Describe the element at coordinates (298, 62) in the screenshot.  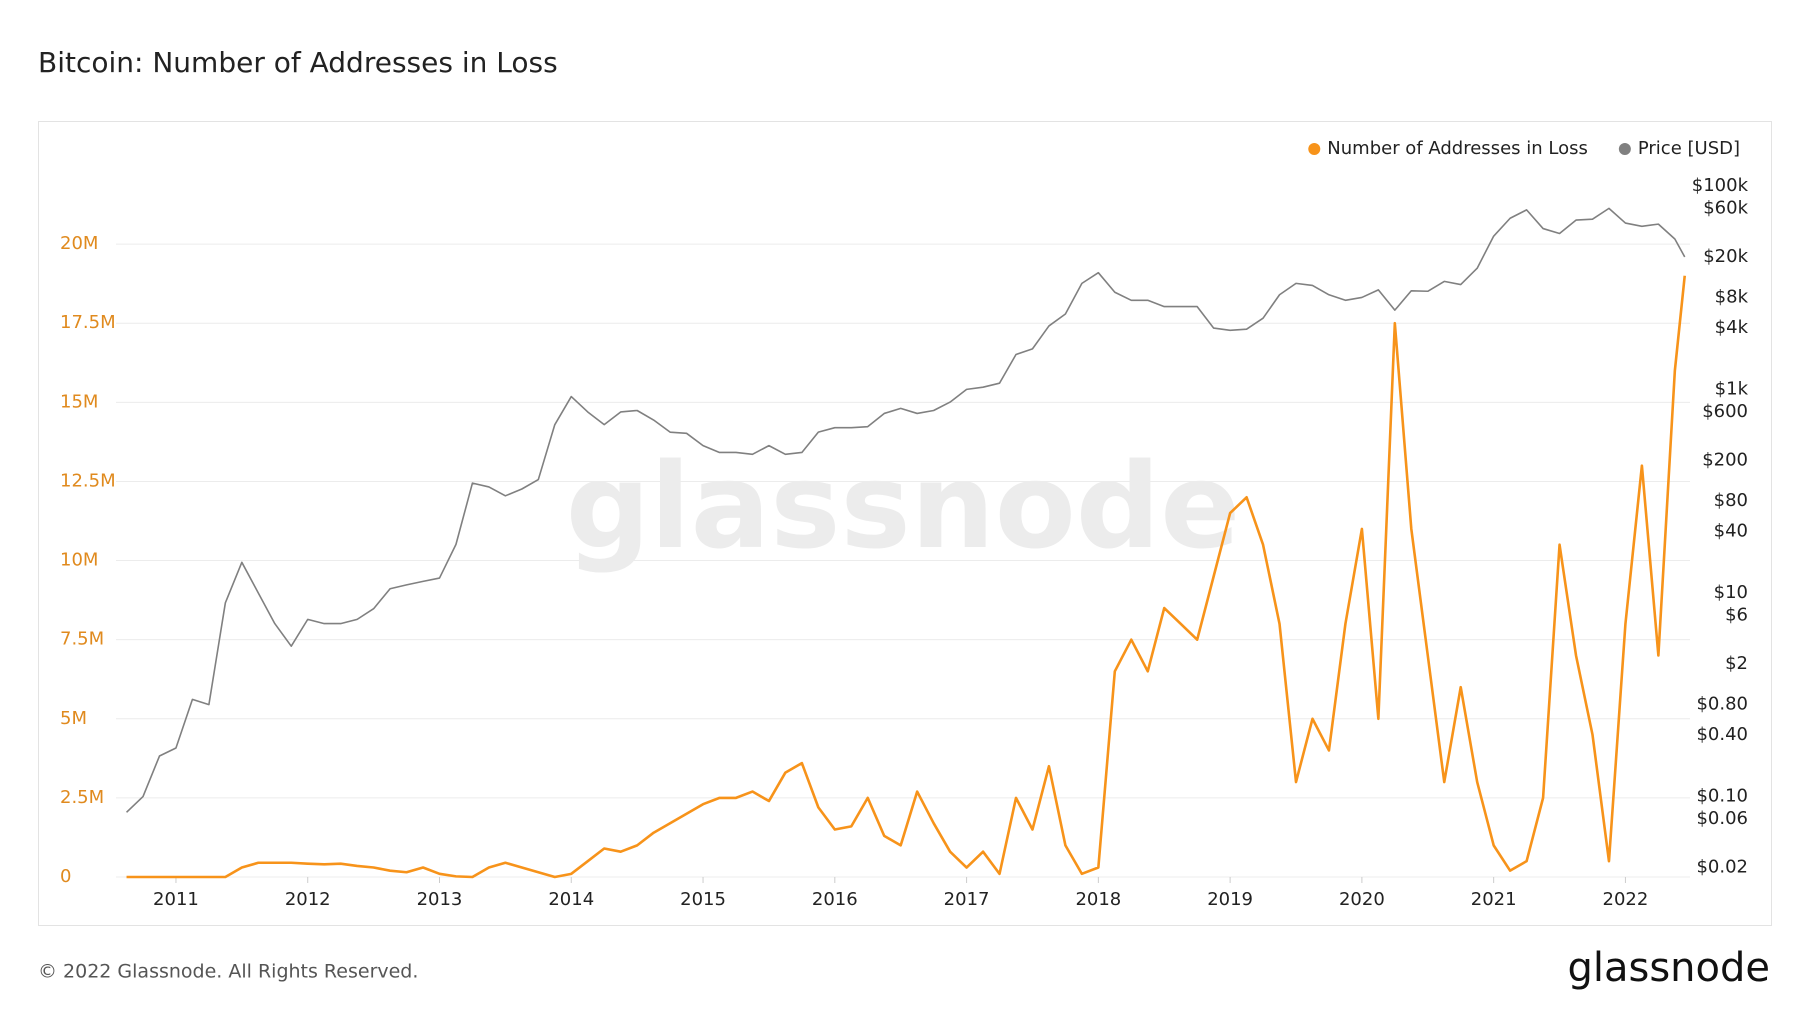
I see `chart-title: Bitcoin: Number of Addresses in Loss` at that location.